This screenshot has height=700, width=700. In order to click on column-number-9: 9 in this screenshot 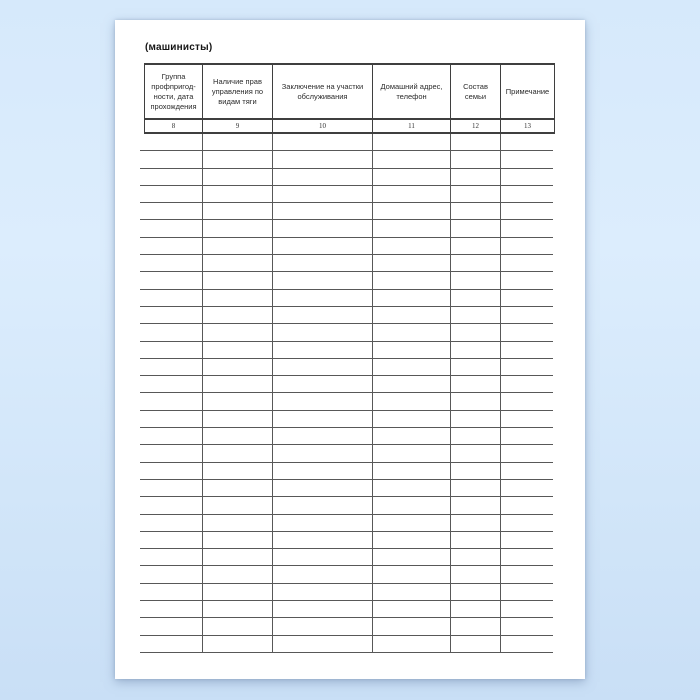, I will do `click(238, 126)`.